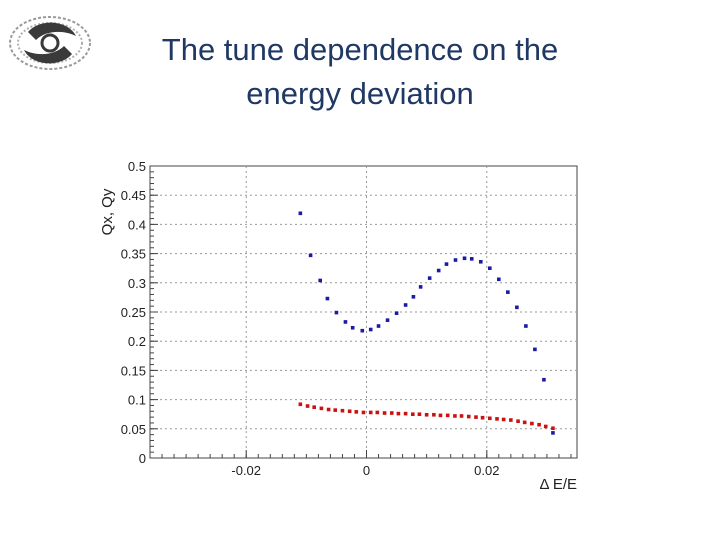  Describe the element at coordinates (426, 323) in the screenshot. I see `data-points` at that location.